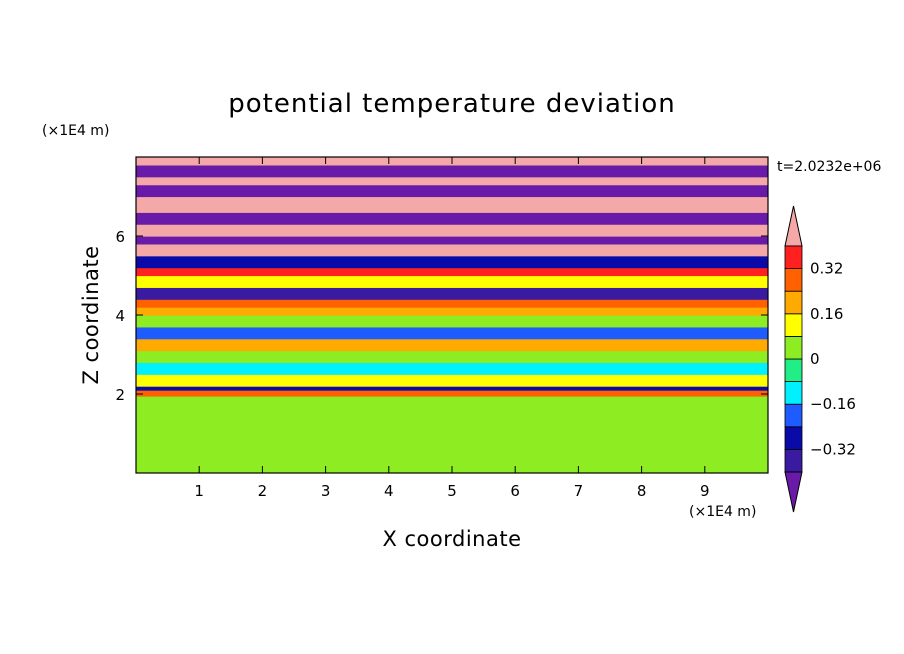 This screenshot has width=904, height=654. I want to click on colorbar-label-2: 0, so click(815, 359).